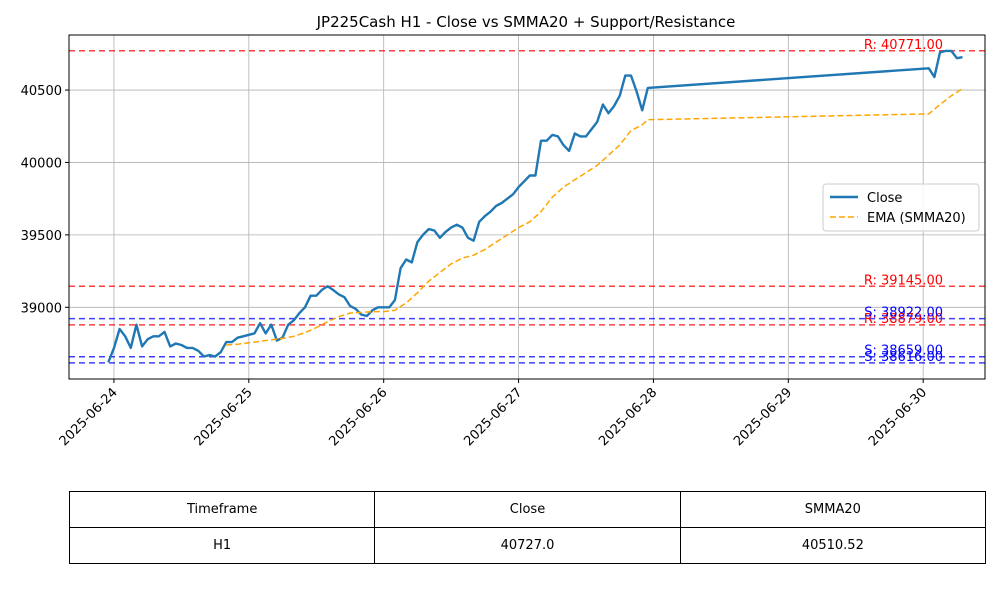  What do you see at coordinates (763, 417) in the screenshot?
I see `x-tick-label: 2025-06-29` at bounding box center [763, 417].